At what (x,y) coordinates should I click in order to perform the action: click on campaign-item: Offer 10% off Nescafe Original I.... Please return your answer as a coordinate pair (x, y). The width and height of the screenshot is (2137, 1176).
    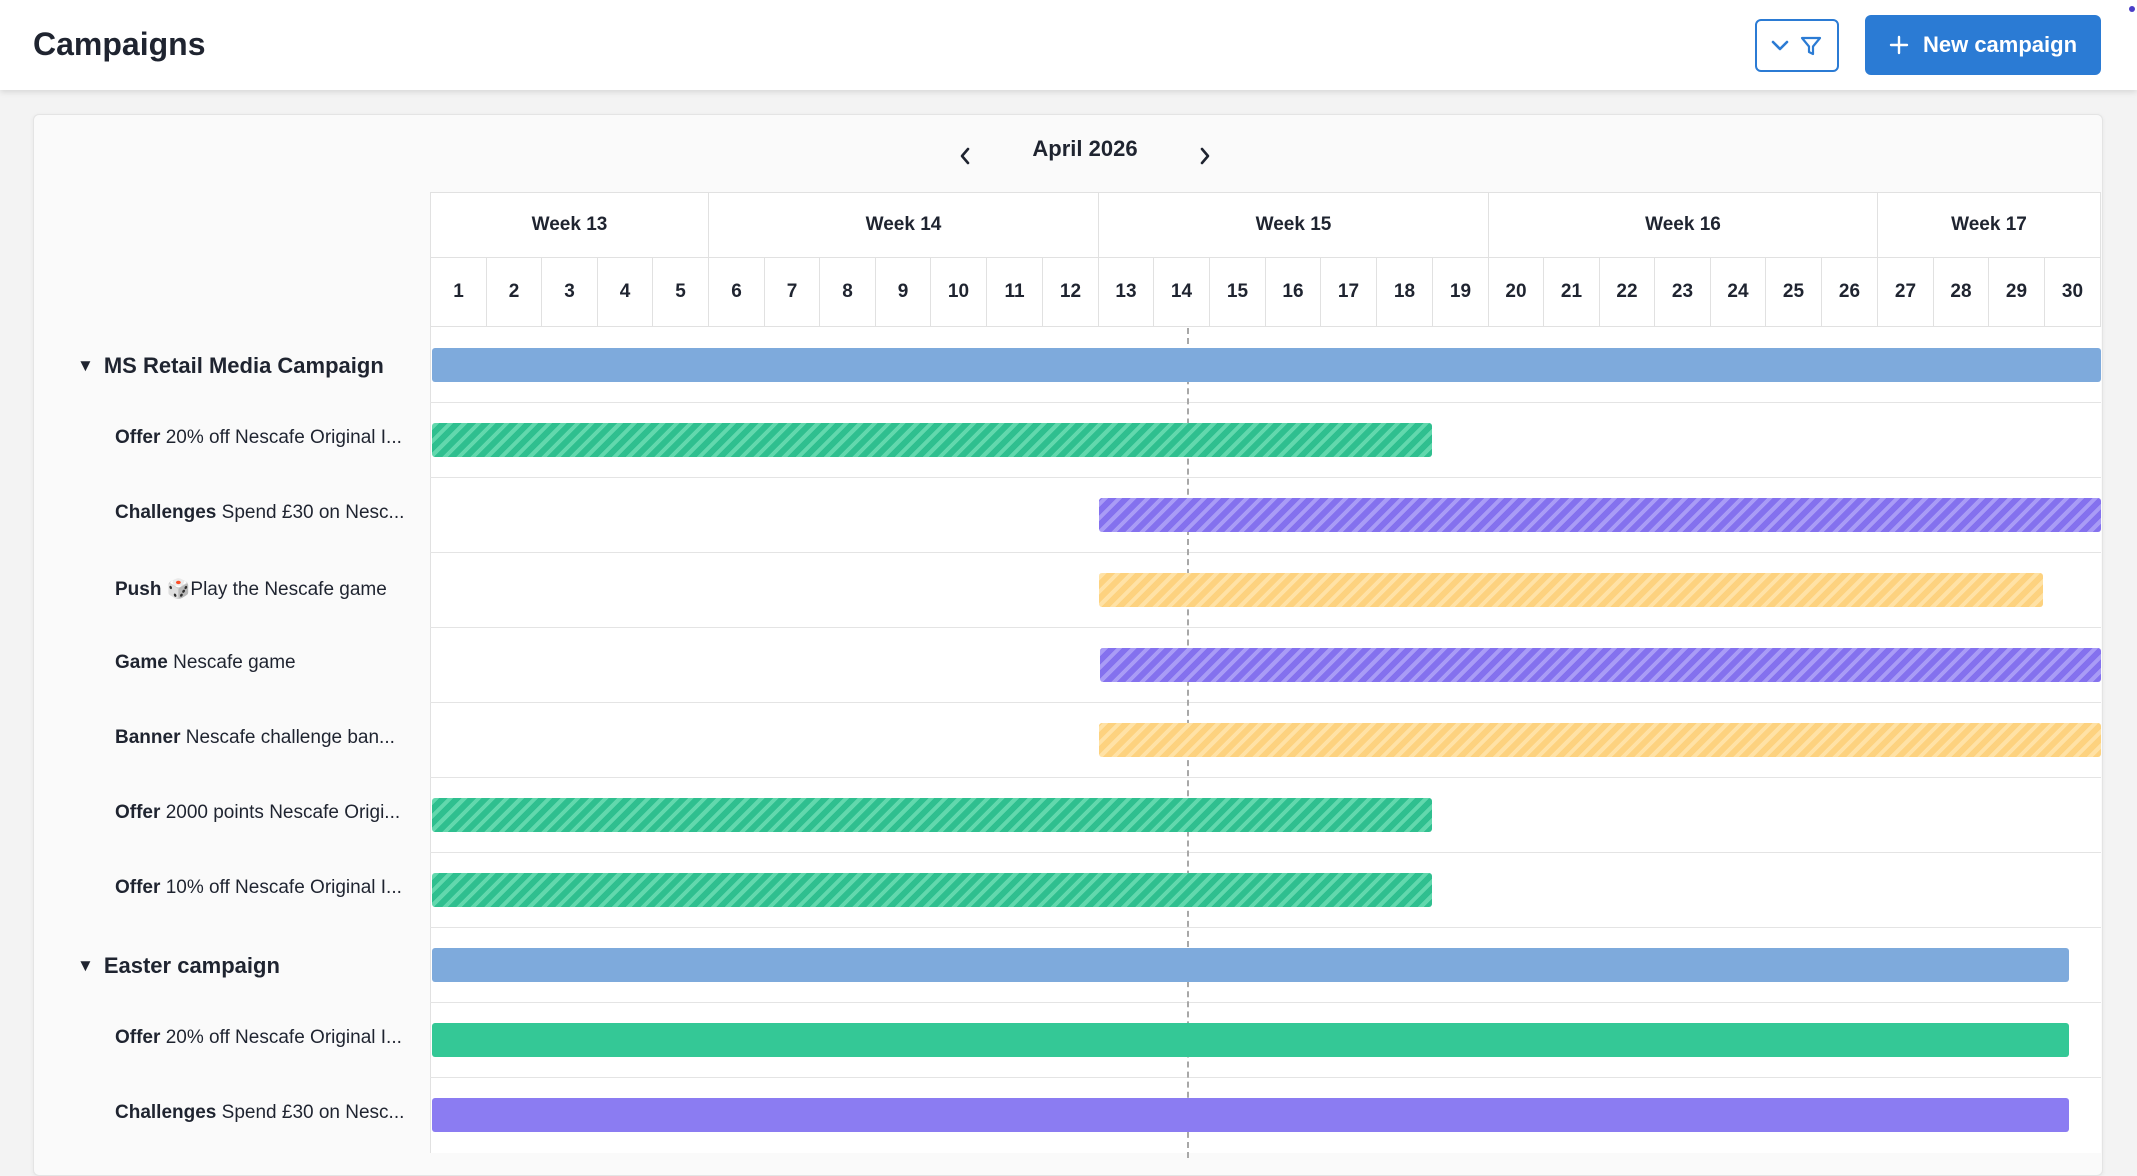
    Looking at the image, I should click on (265, 888).